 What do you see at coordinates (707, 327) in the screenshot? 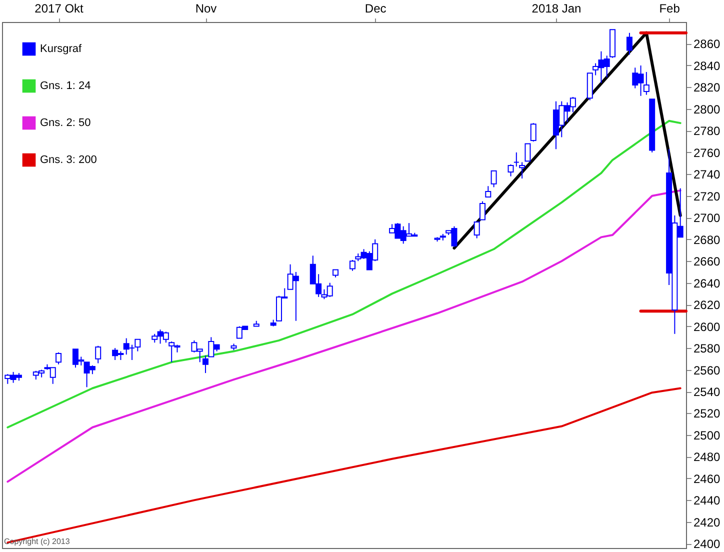
I see `y-tick-label: 2600` at bounding box center [707, 327].